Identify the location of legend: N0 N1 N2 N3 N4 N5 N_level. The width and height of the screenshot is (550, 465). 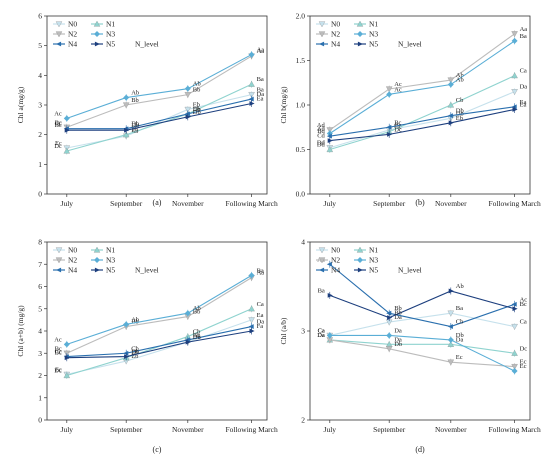
(369, 260).